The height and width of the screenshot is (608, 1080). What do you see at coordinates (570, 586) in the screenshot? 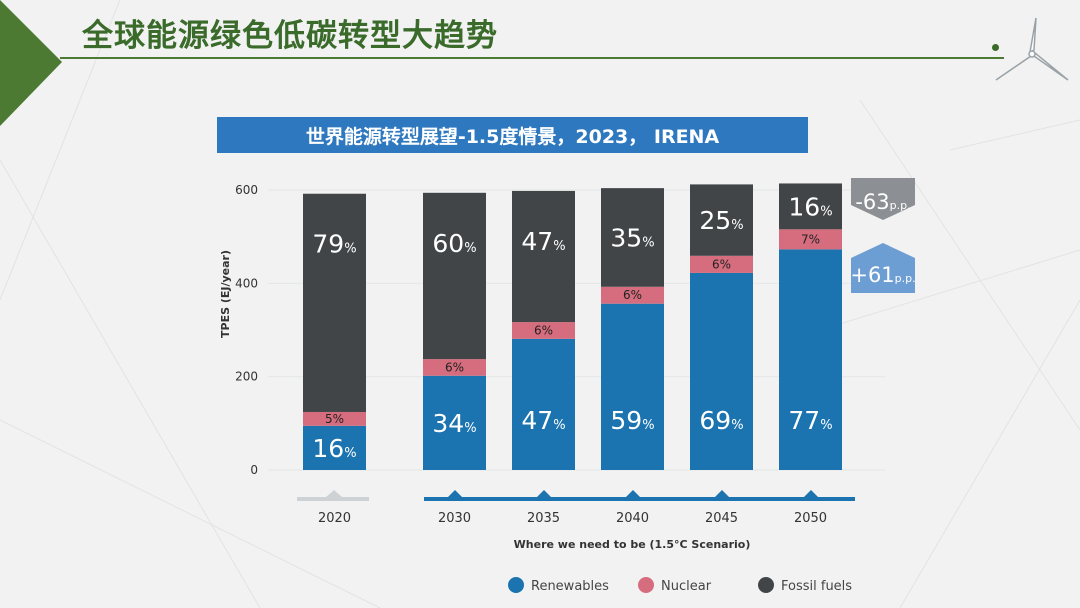
I see `legend-label: Renewables` at bounding box center [570, 586].